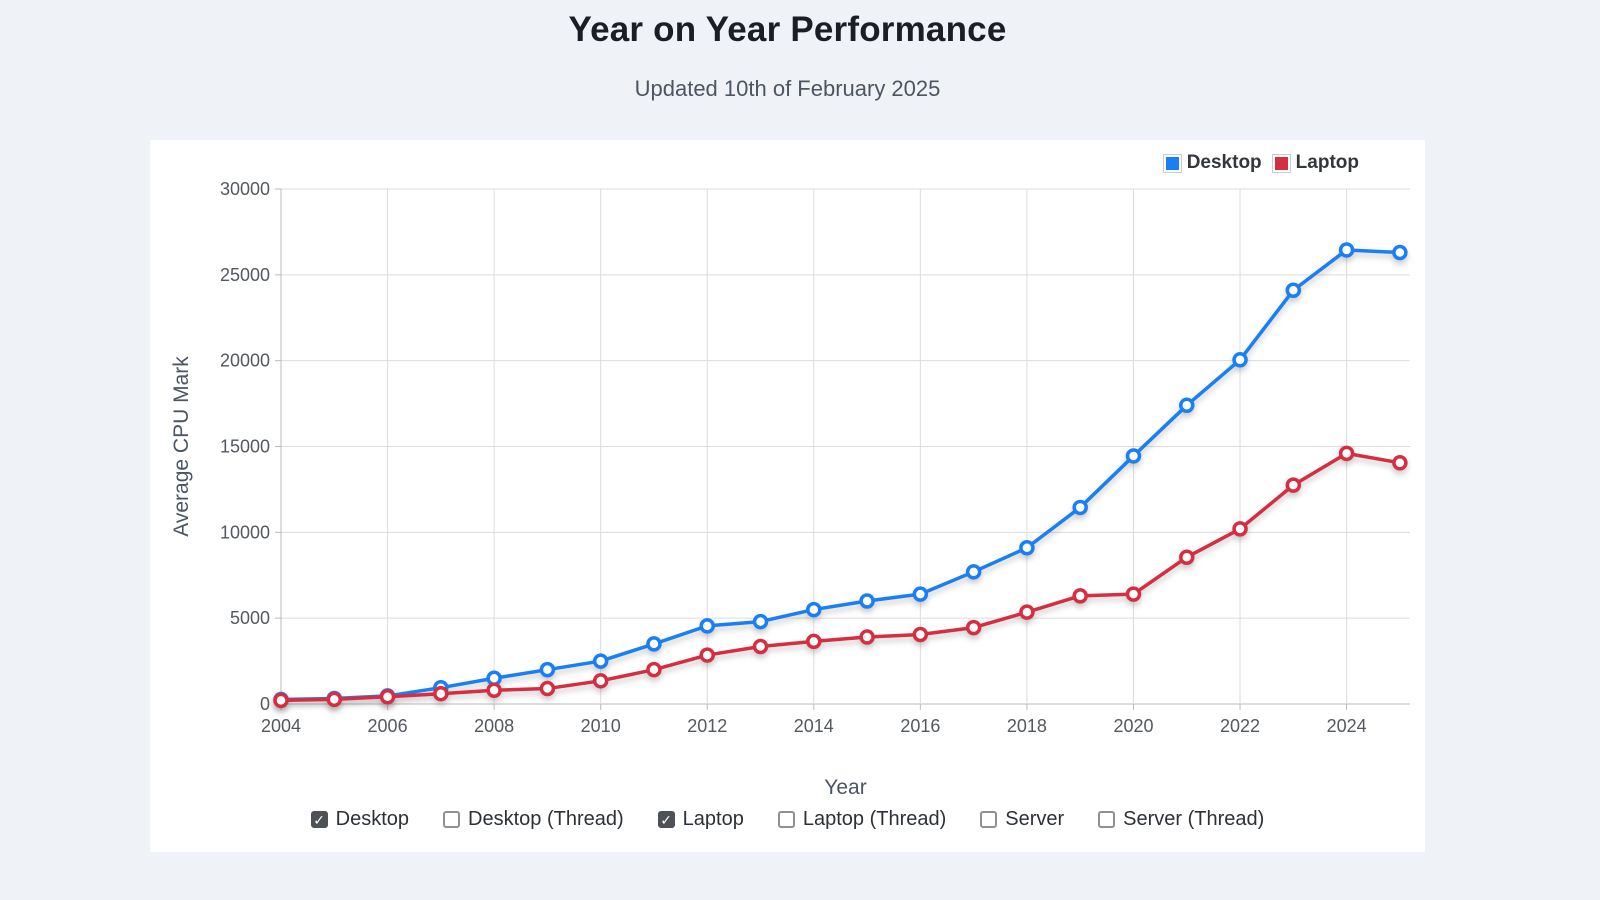 The height and width of the screenshot is (900, 1600). I want to click on data-point-laptop-2011, so click(654, 669).